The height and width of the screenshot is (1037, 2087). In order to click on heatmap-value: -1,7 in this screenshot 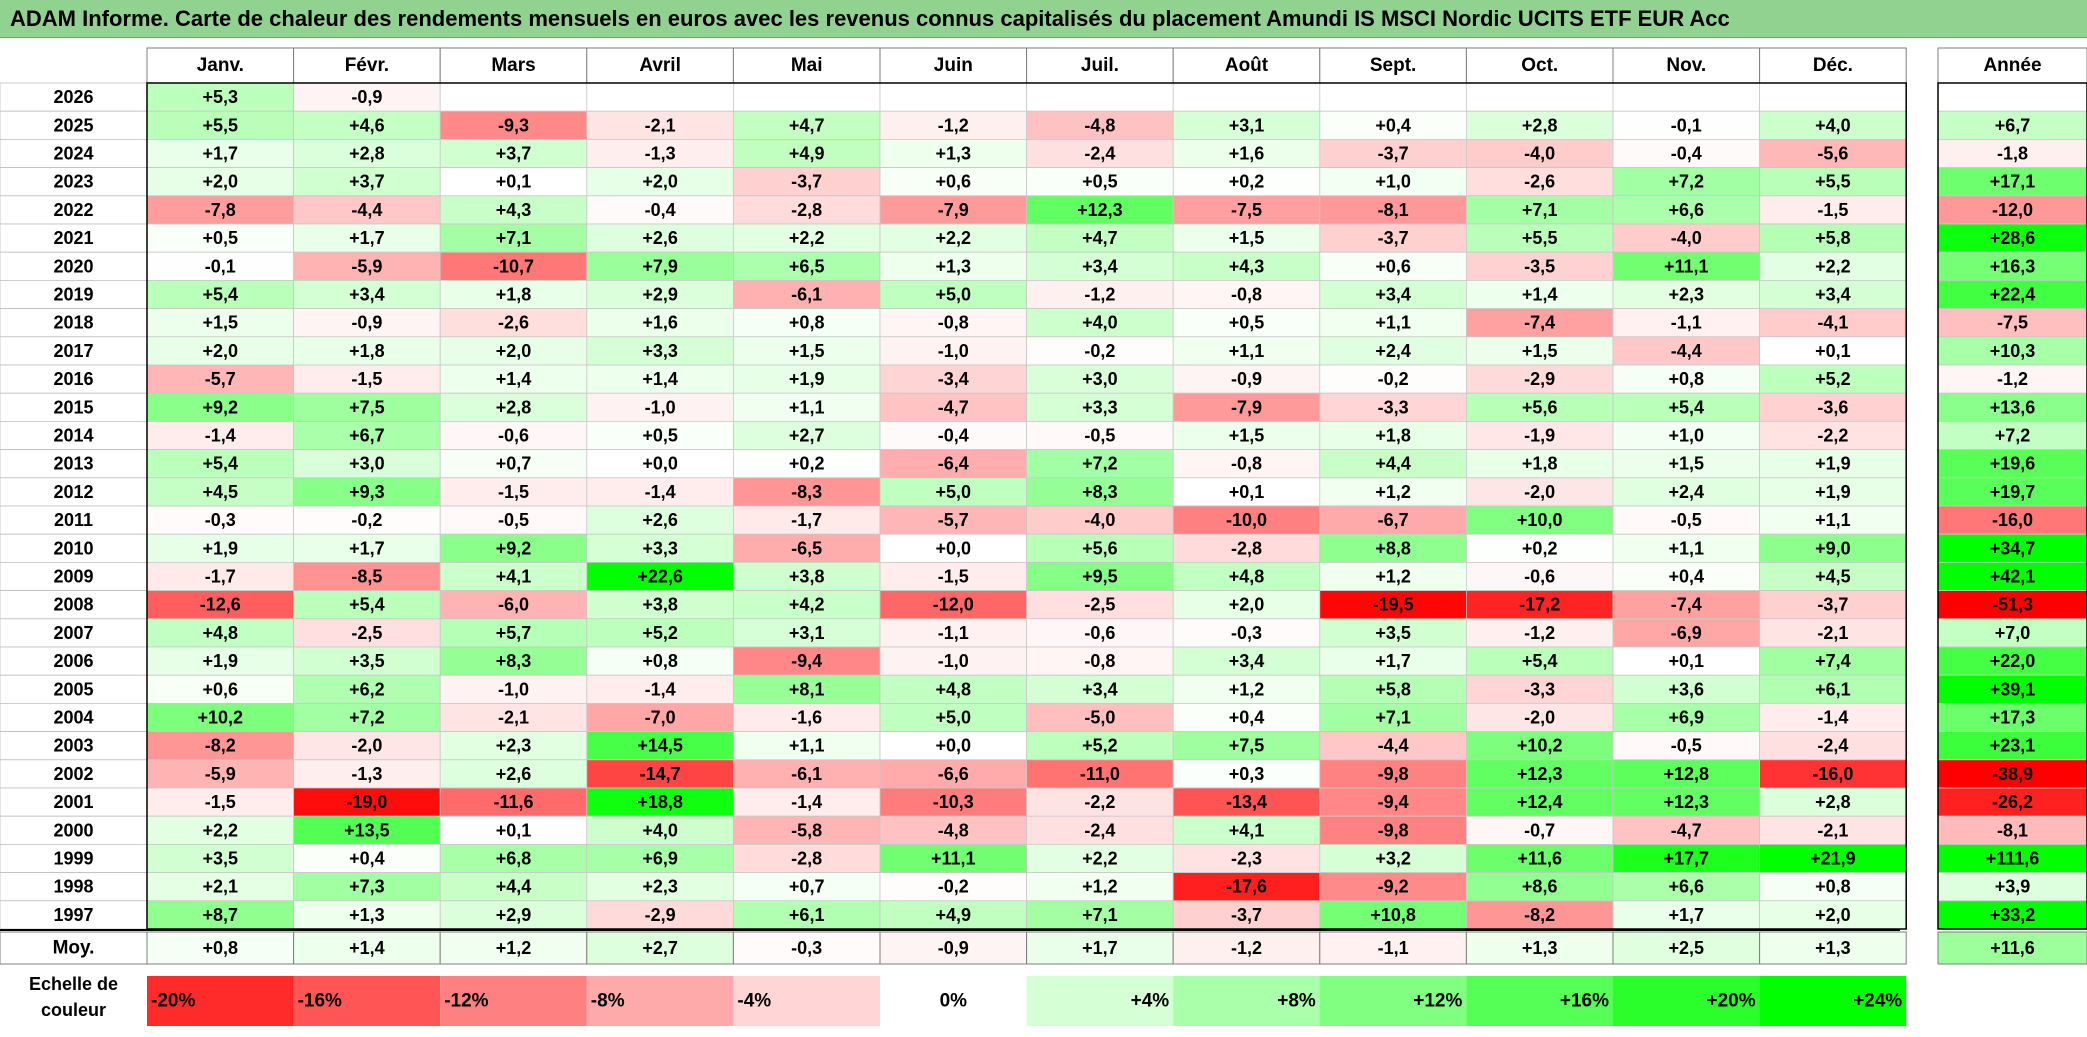, I will do `click(220, 577)`.